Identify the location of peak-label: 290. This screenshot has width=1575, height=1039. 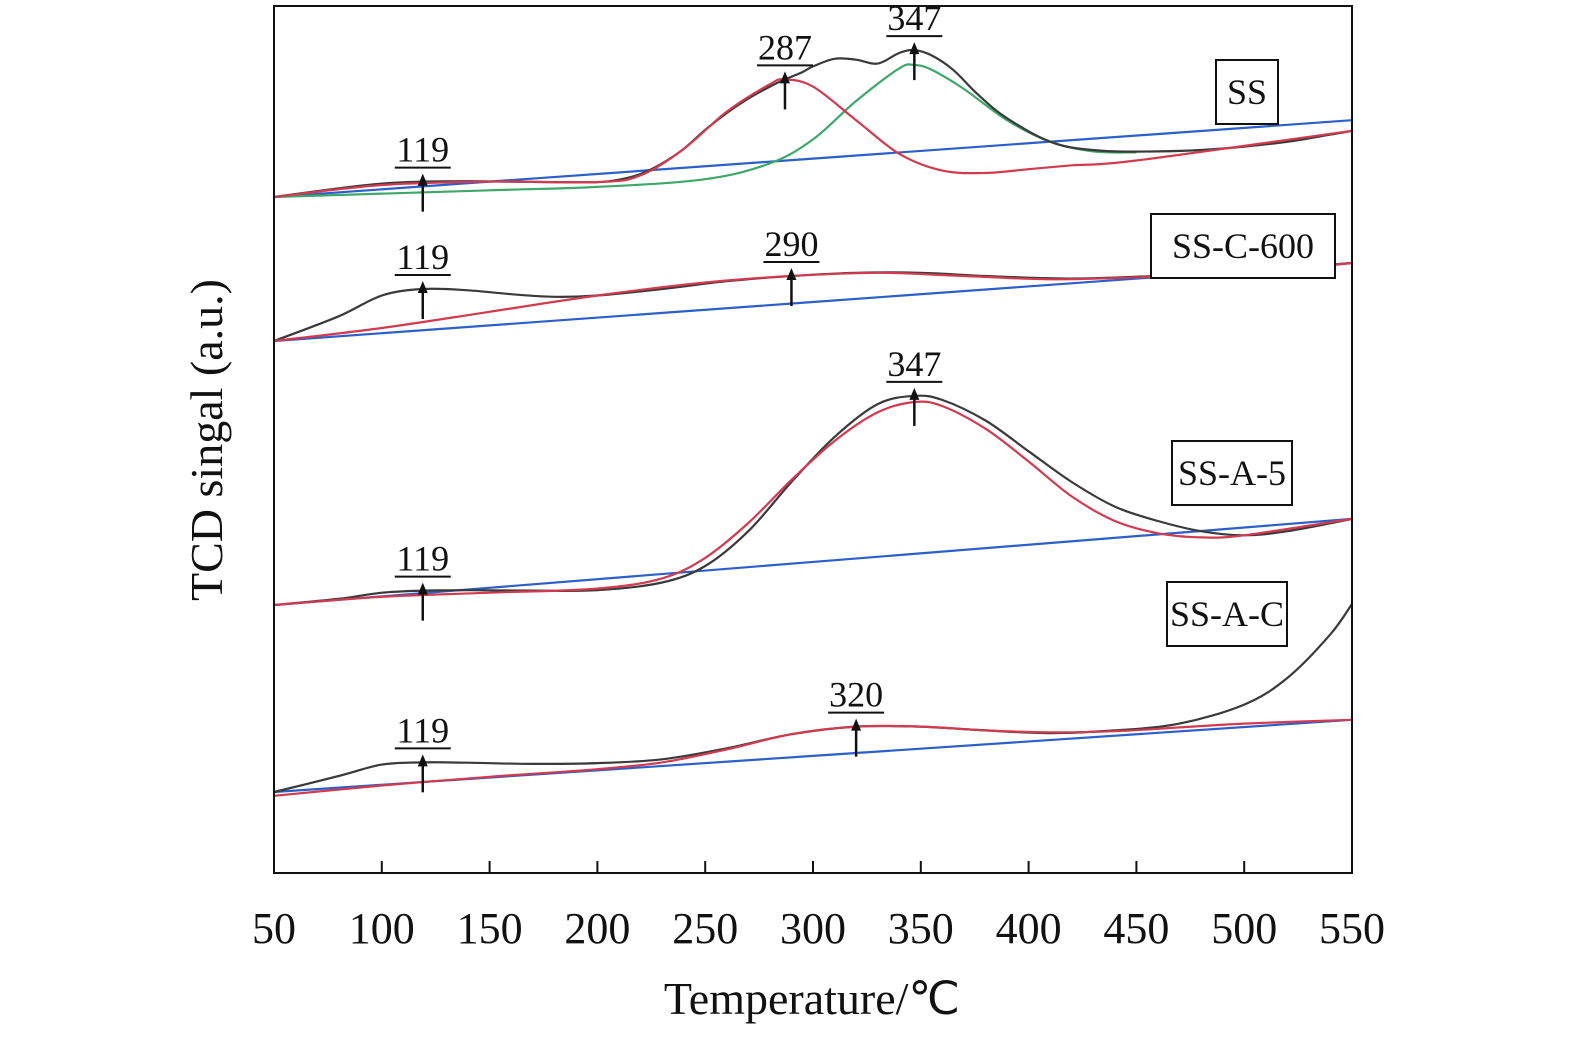
(791, 244).